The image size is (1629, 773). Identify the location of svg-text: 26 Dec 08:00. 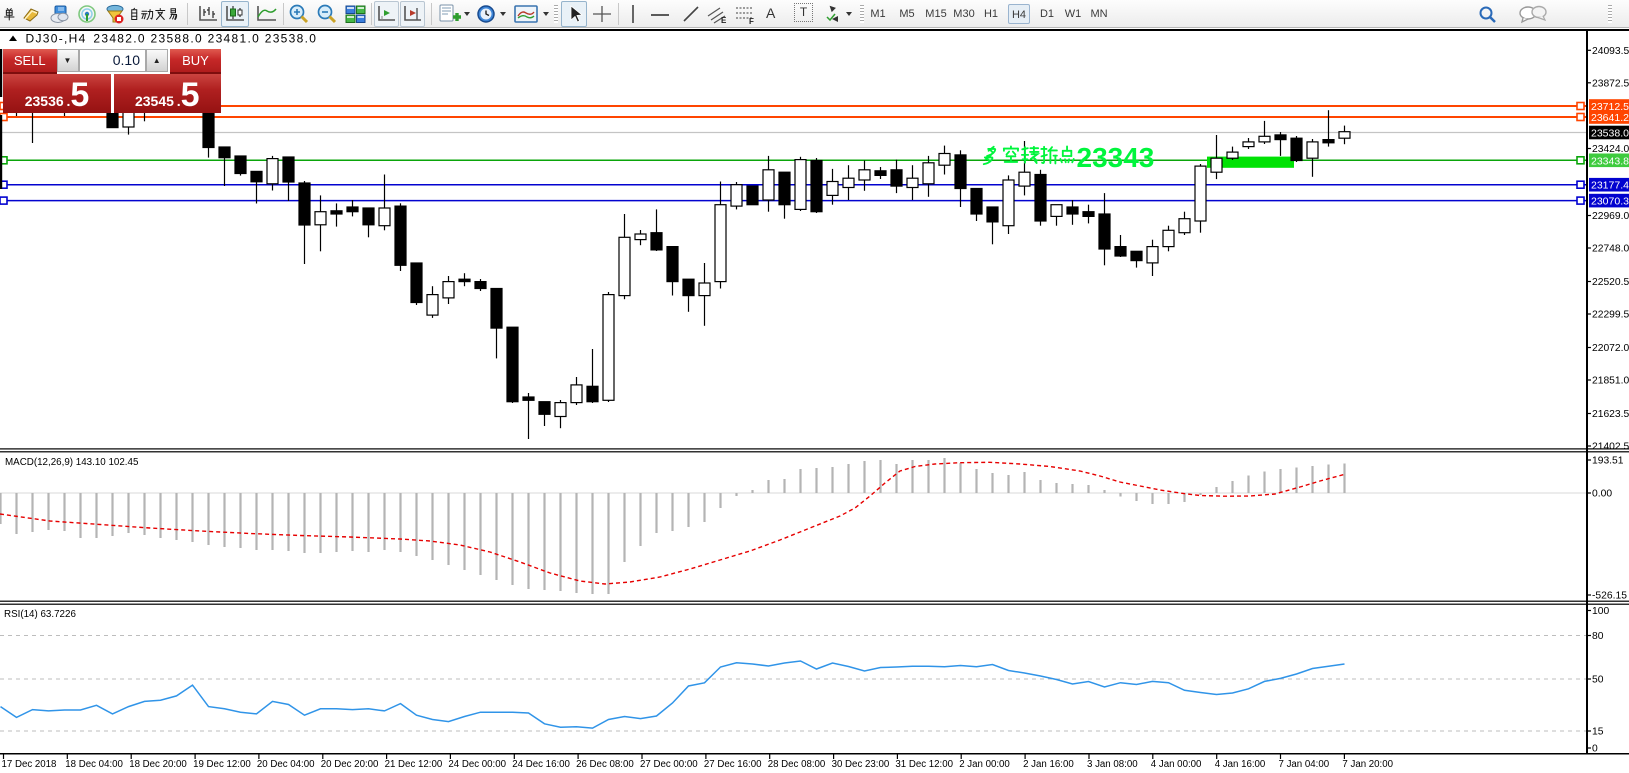
(605, 764).